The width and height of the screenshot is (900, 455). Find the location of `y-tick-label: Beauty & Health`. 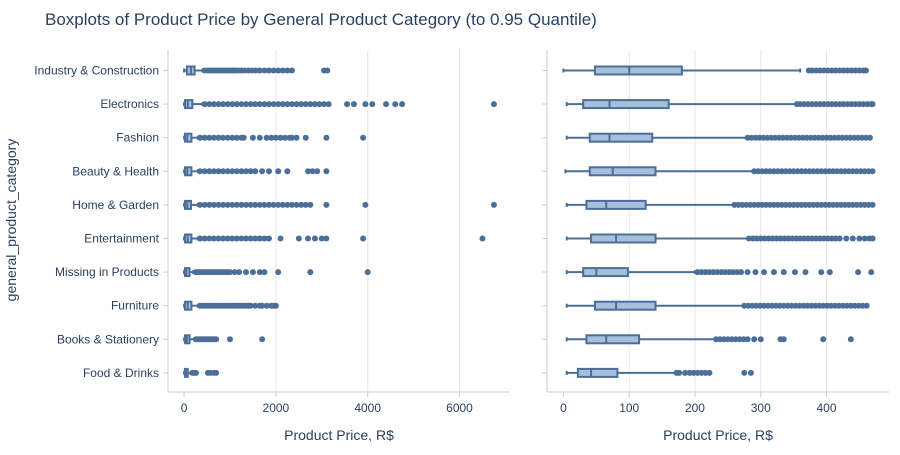

y-tick-label: Beauty & Health is located at coordinates (115, 171).